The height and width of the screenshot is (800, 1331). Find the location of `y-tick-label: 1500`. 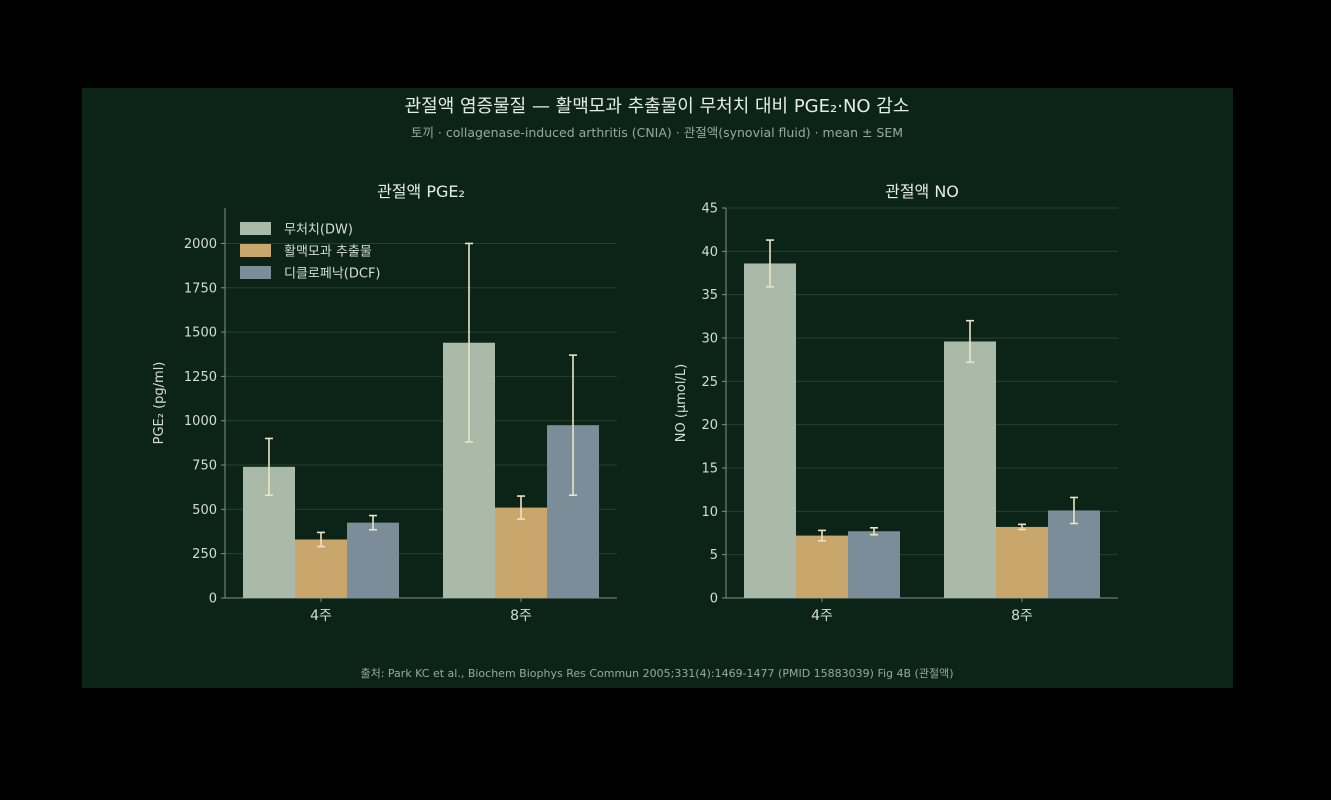

y-tick-label: 1500 is located at coordinates (200, 333).